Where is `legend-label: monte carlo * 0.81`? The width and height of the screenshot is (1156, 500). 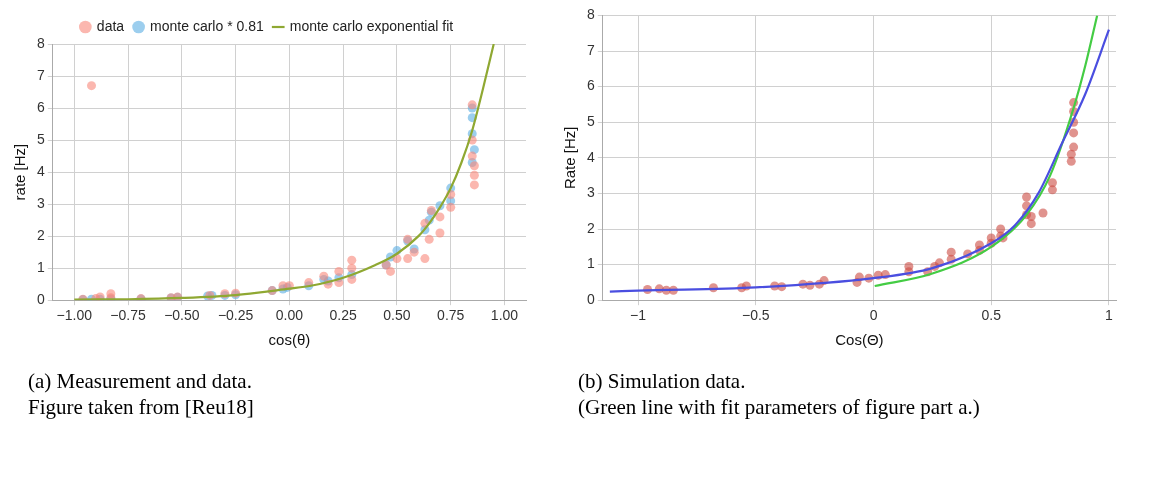 legend-label: monte carlo * 0.81 is located at coordinates (207, 25).